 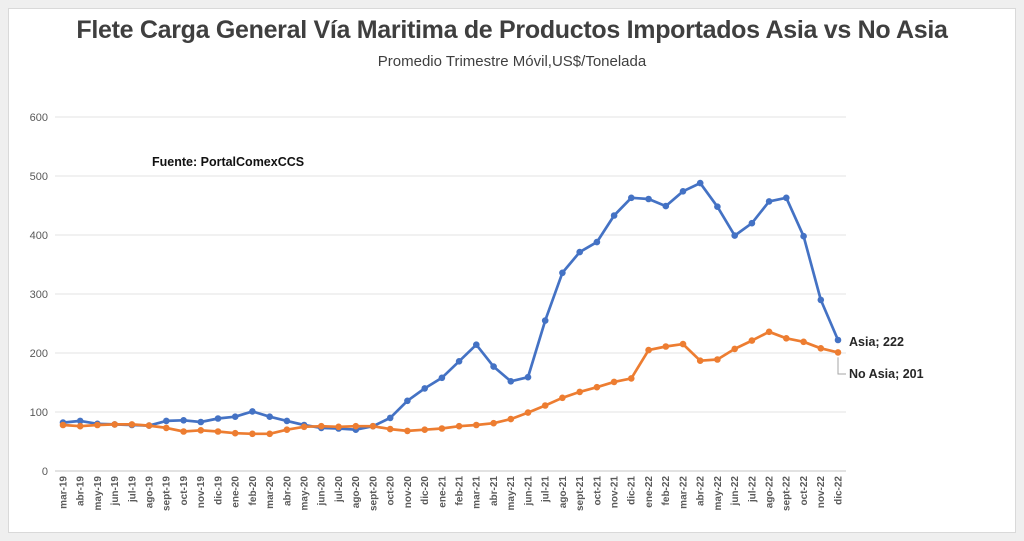 What do you see at coordinates (770, 492) in the screenshot?
I see `x-axis-tick-label: ago-22` at bounding box center [770, 492].